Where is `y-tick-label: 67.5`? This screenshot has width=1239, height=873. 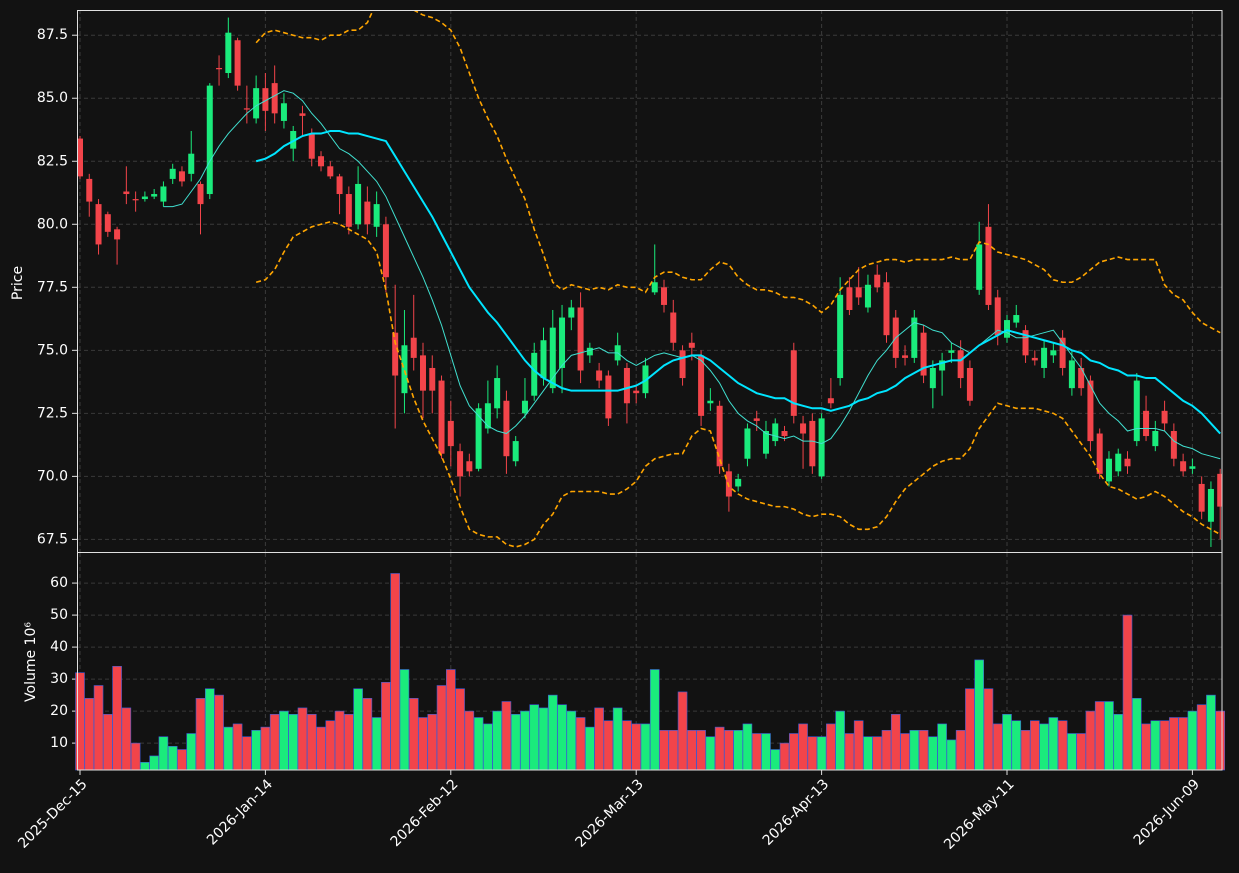
y-tick-label: 67.5 is located at coordinates (52, 539).